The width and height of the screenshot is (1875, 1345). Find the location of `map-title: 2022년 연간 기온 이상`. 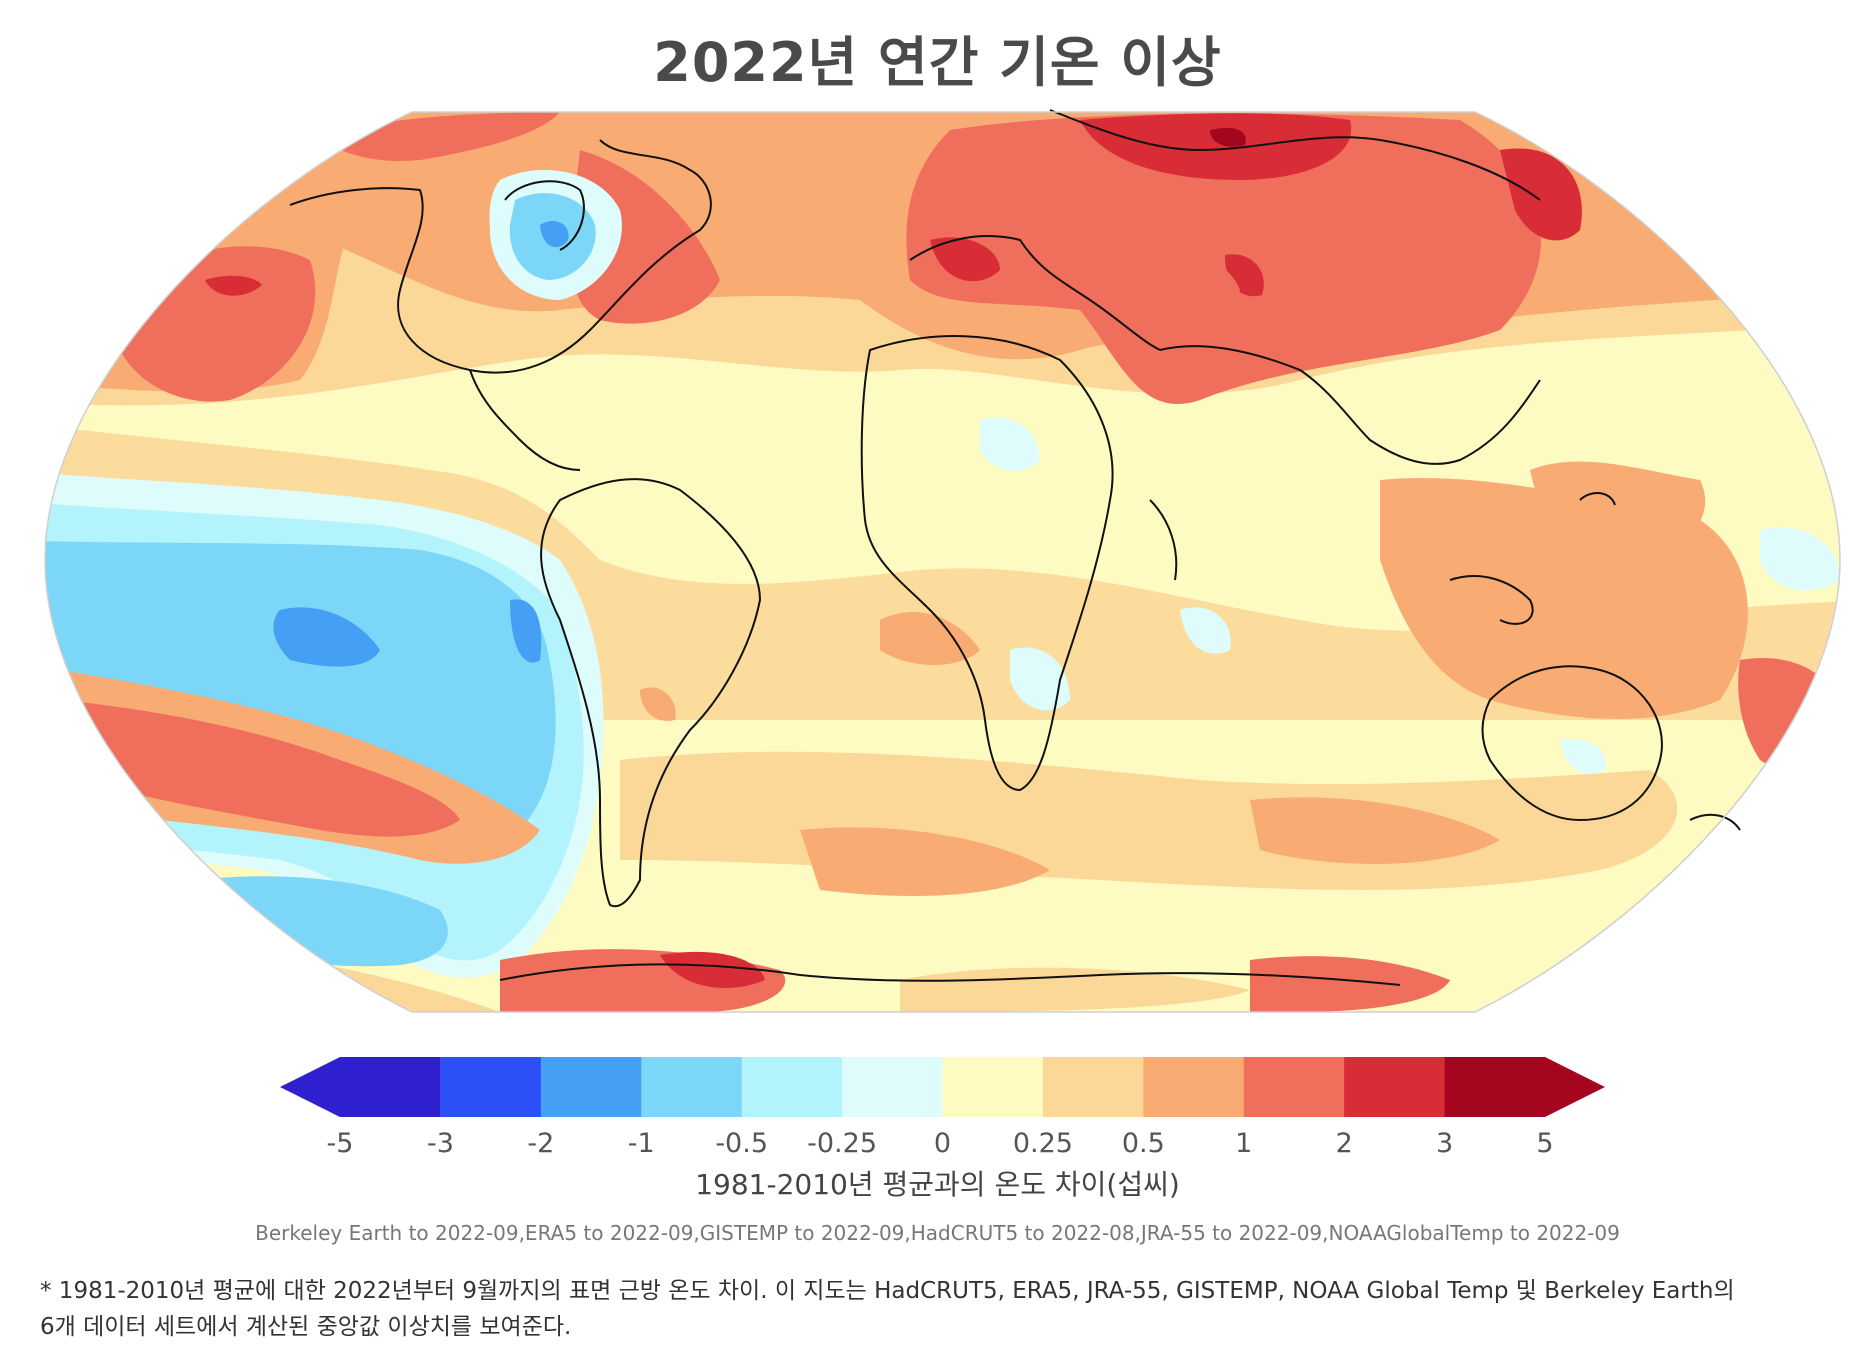

map-title: 2022년 연간 기온 이상 is located at coordinates (937, 62).